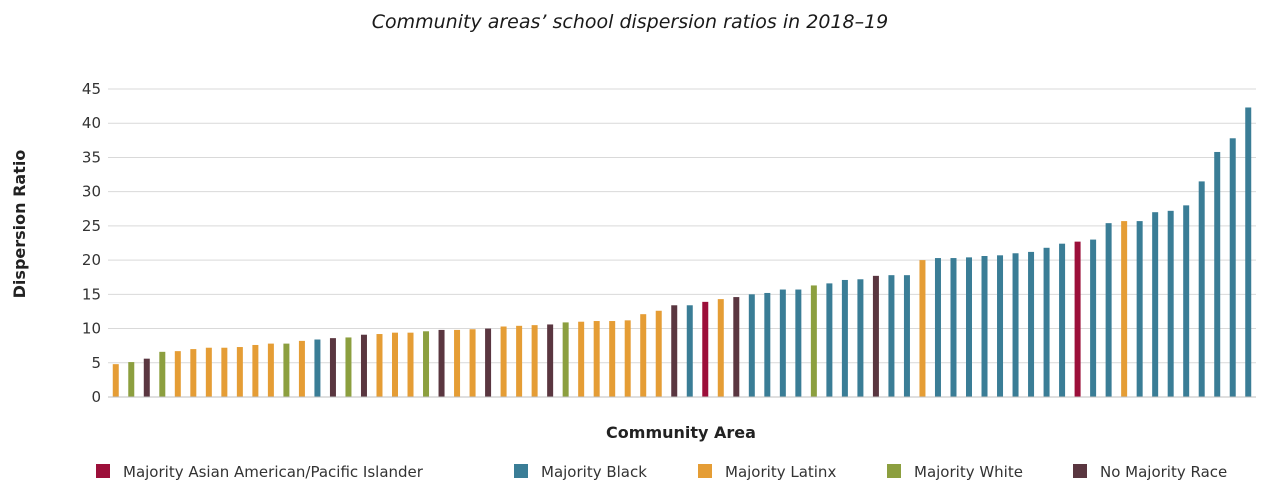 This screenshot has height=485, width=1263. I want to click on x-axis-title: Community Area, so click(681, 432).